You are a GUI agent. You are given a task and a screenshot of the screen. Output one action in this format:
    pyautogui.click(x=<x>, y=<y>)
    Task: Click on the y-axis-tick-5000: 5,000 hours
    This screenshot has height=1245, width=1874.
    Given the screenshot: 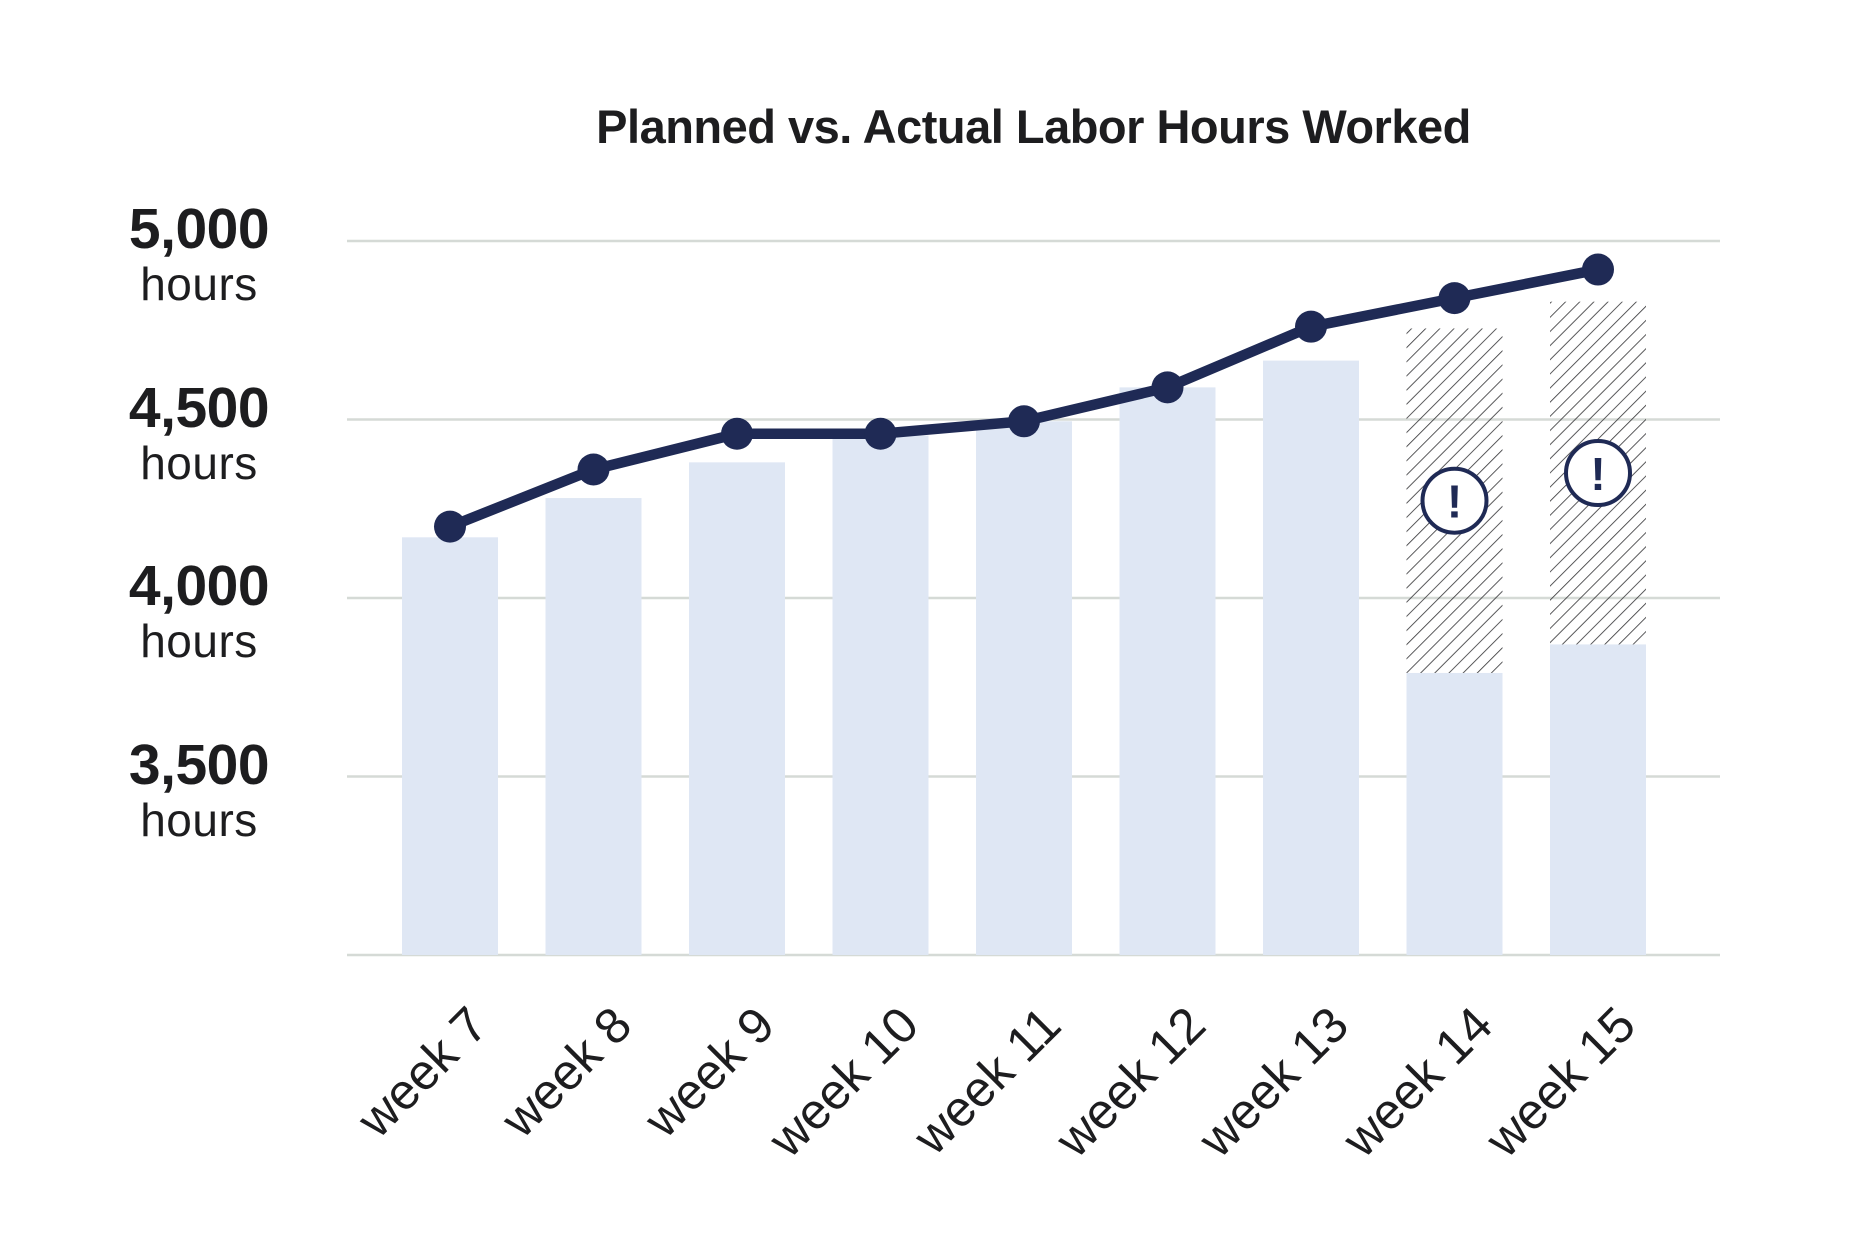 What is the action you would take?
    pyautogui.click(x=199, y=255)
    